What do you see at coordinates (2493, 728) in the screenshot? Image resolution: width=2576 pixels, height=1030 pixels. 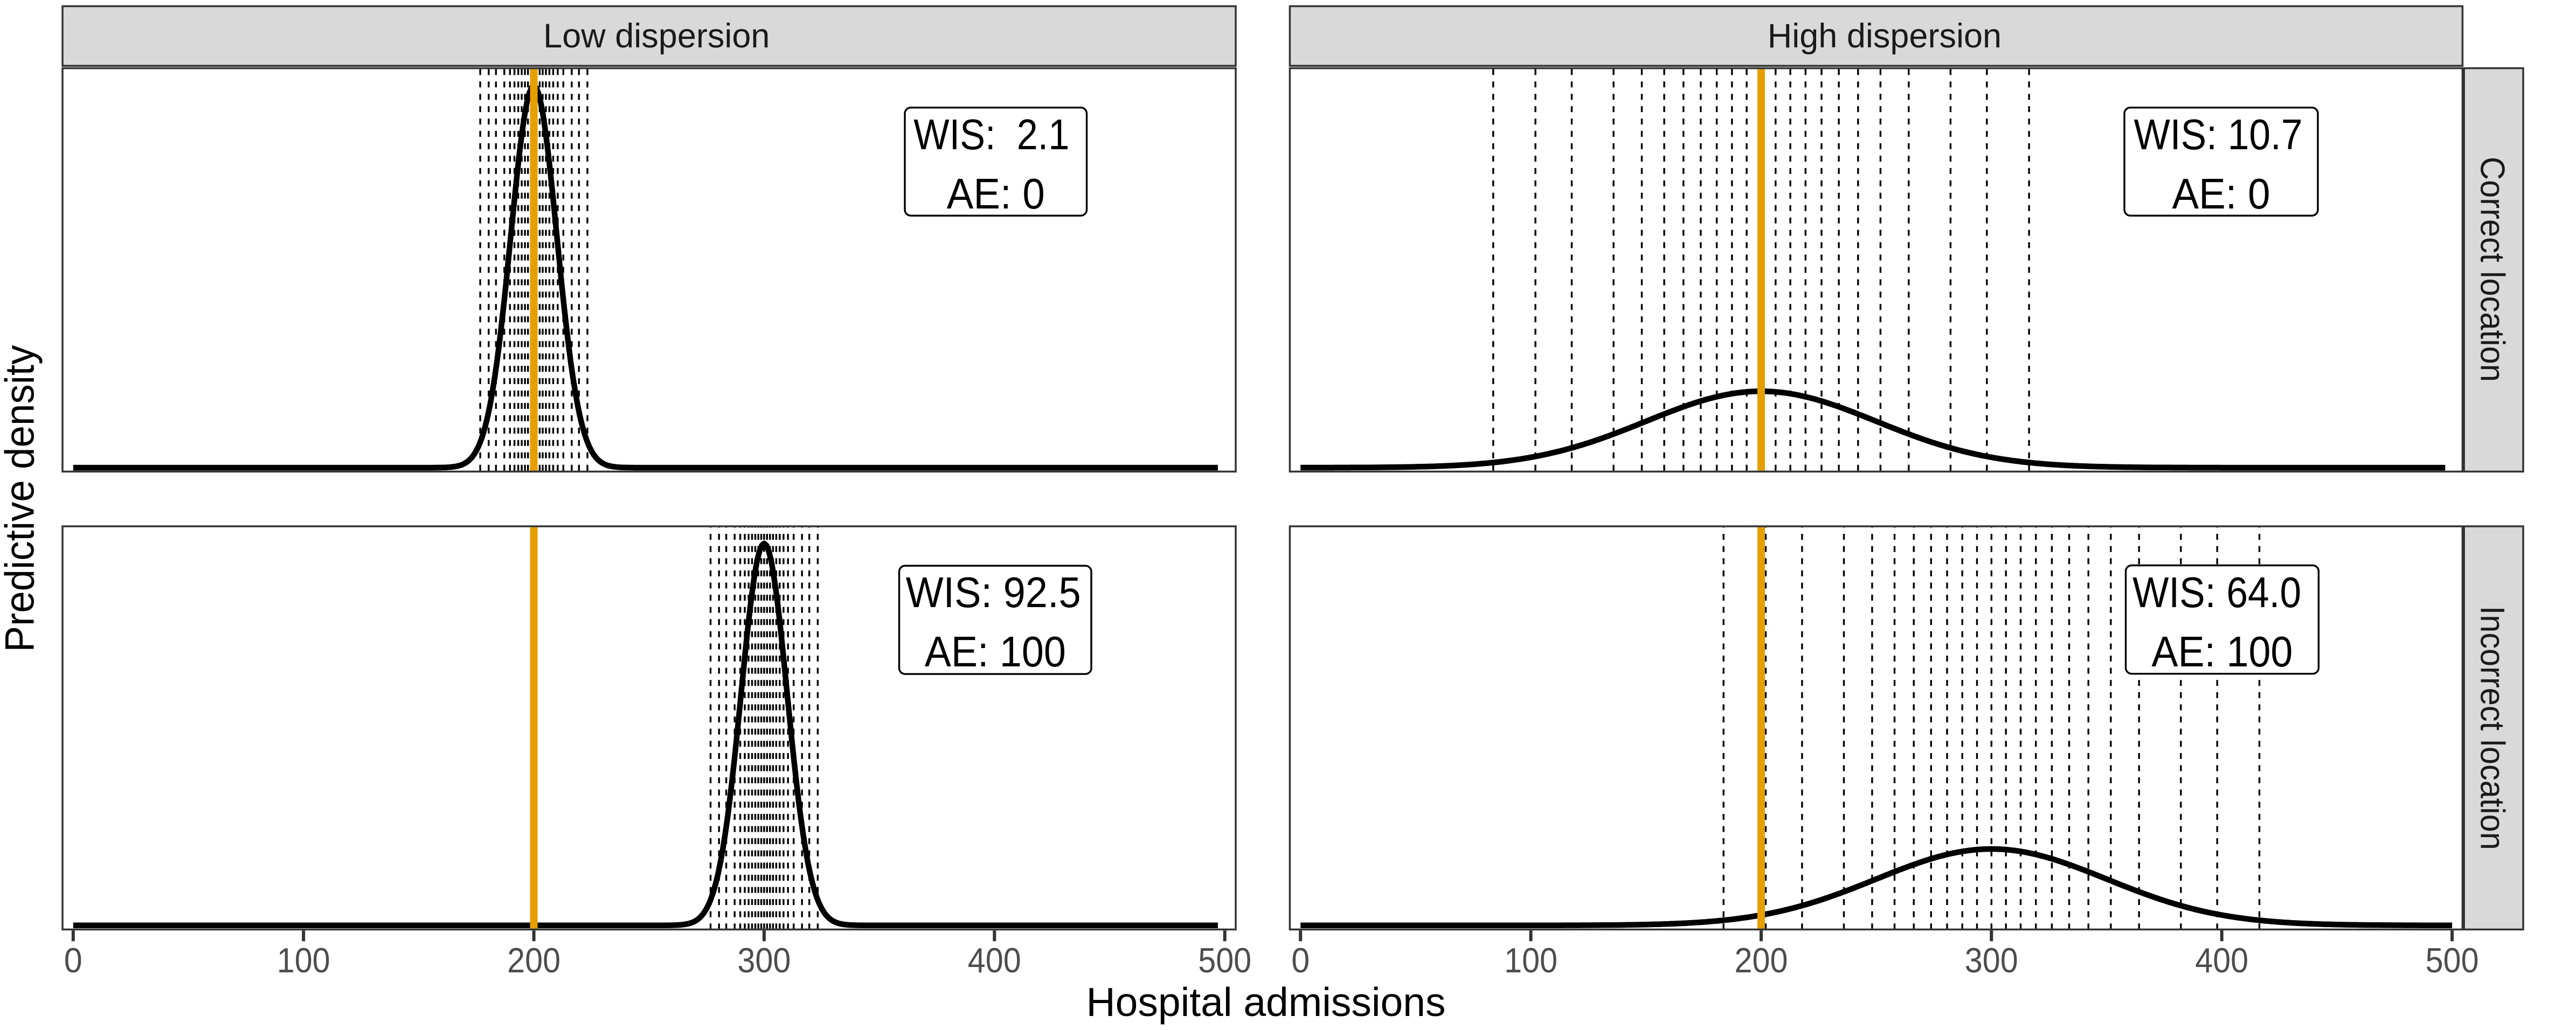 I see `svg-text: Incorrect location` at bounding box center [2493, 728].